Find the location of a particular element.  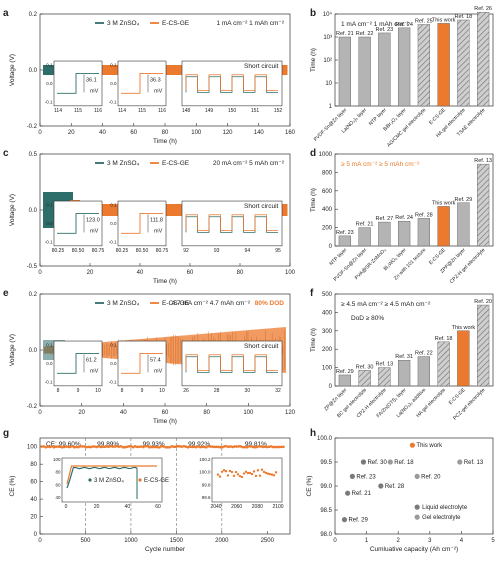

ytick-label-g-0: 0 is located at coordinates (36, 535).